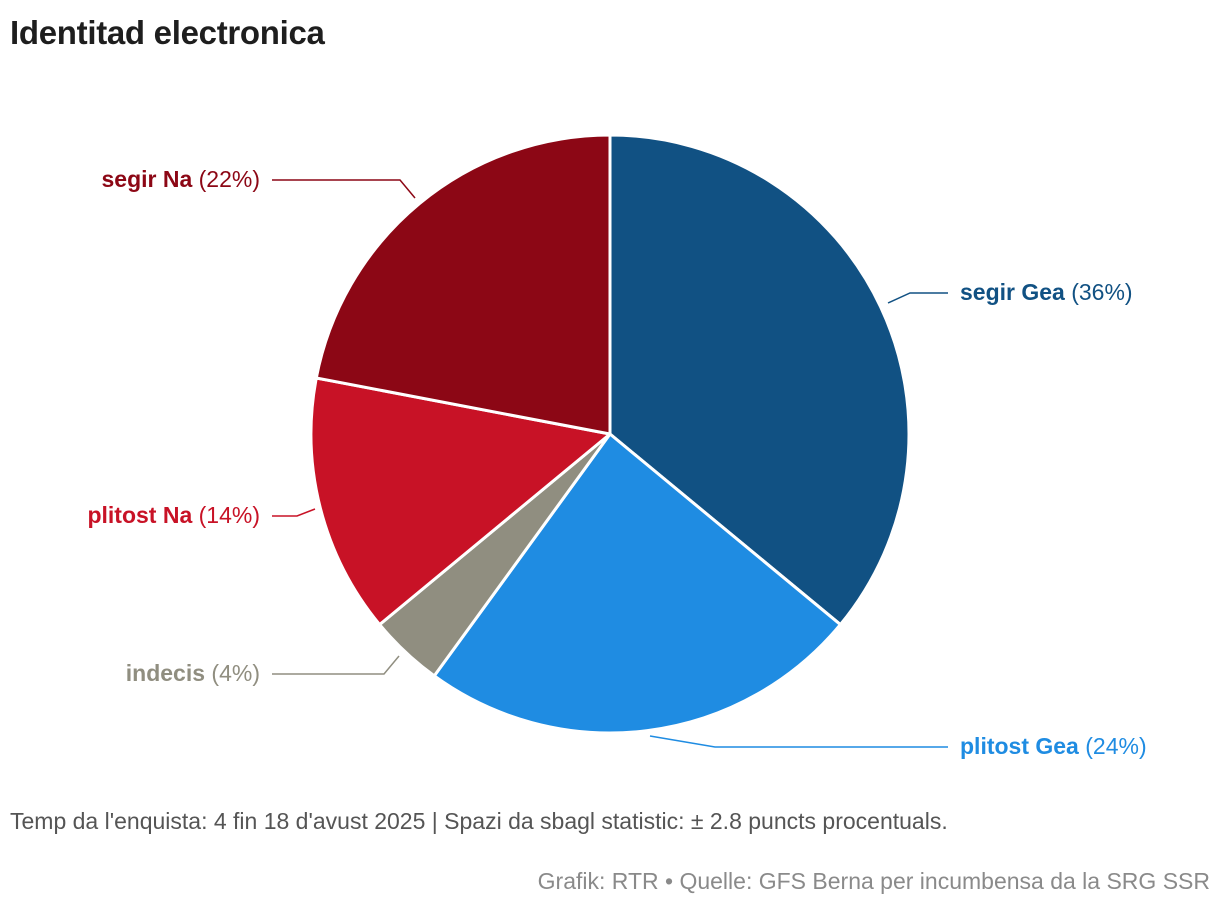  I want to click on slice-label-percent: (14%), so click(226, 515).